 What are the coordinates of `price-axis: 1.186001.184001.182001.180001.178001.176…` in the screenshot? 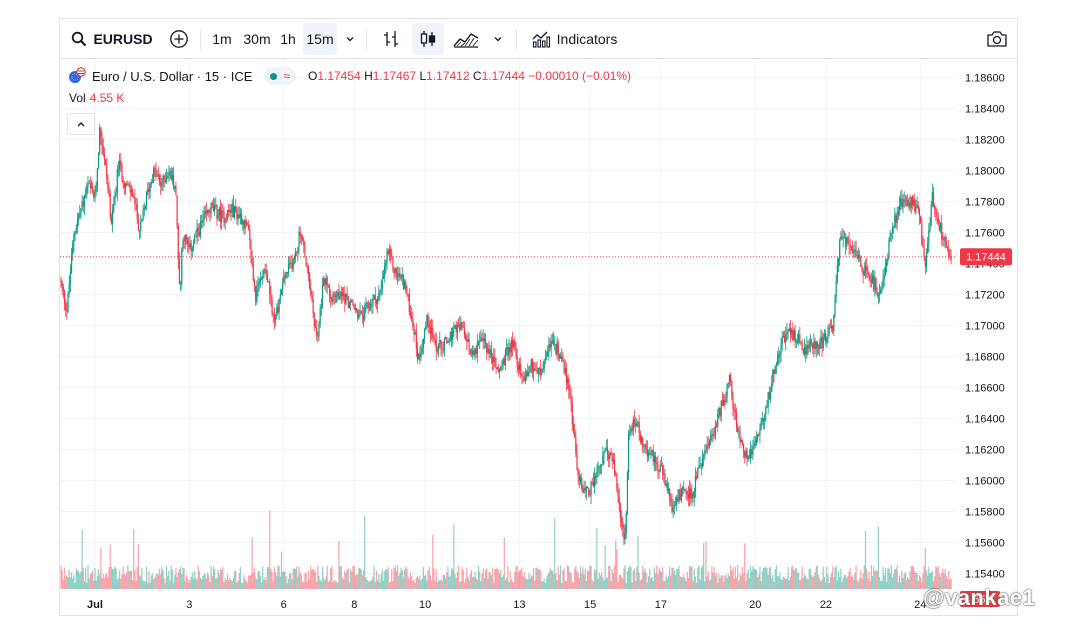 It's located at (985, 327).